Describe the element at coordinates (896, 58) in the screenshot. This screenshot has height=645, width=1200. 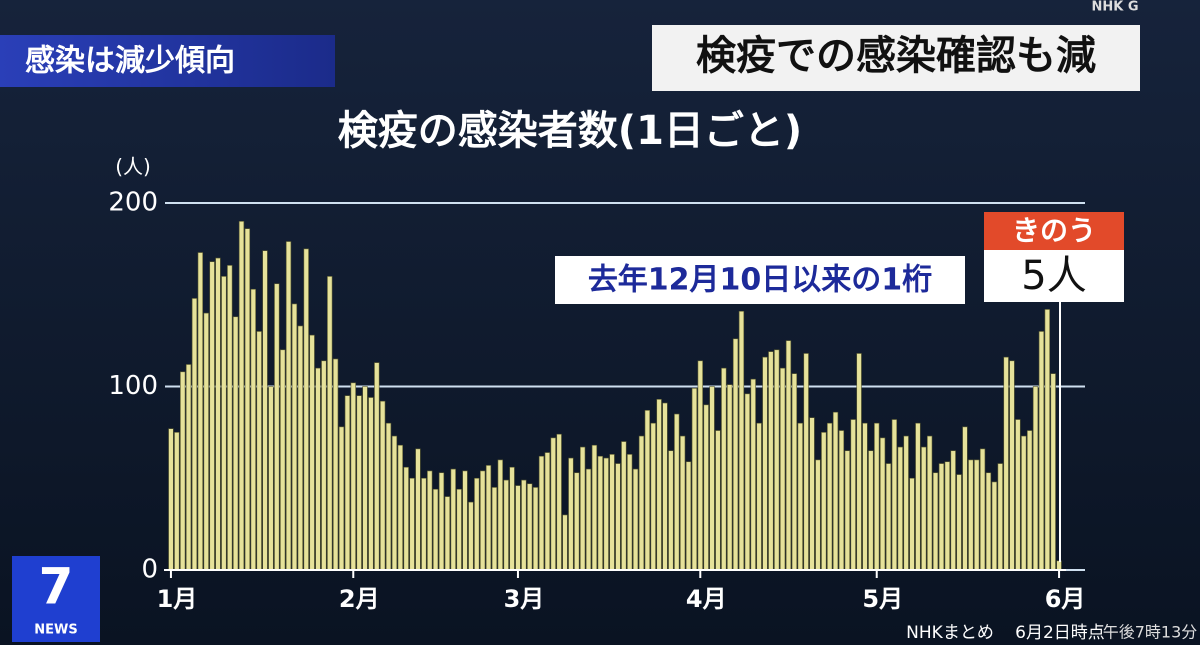
I see `headline-box` at that location.